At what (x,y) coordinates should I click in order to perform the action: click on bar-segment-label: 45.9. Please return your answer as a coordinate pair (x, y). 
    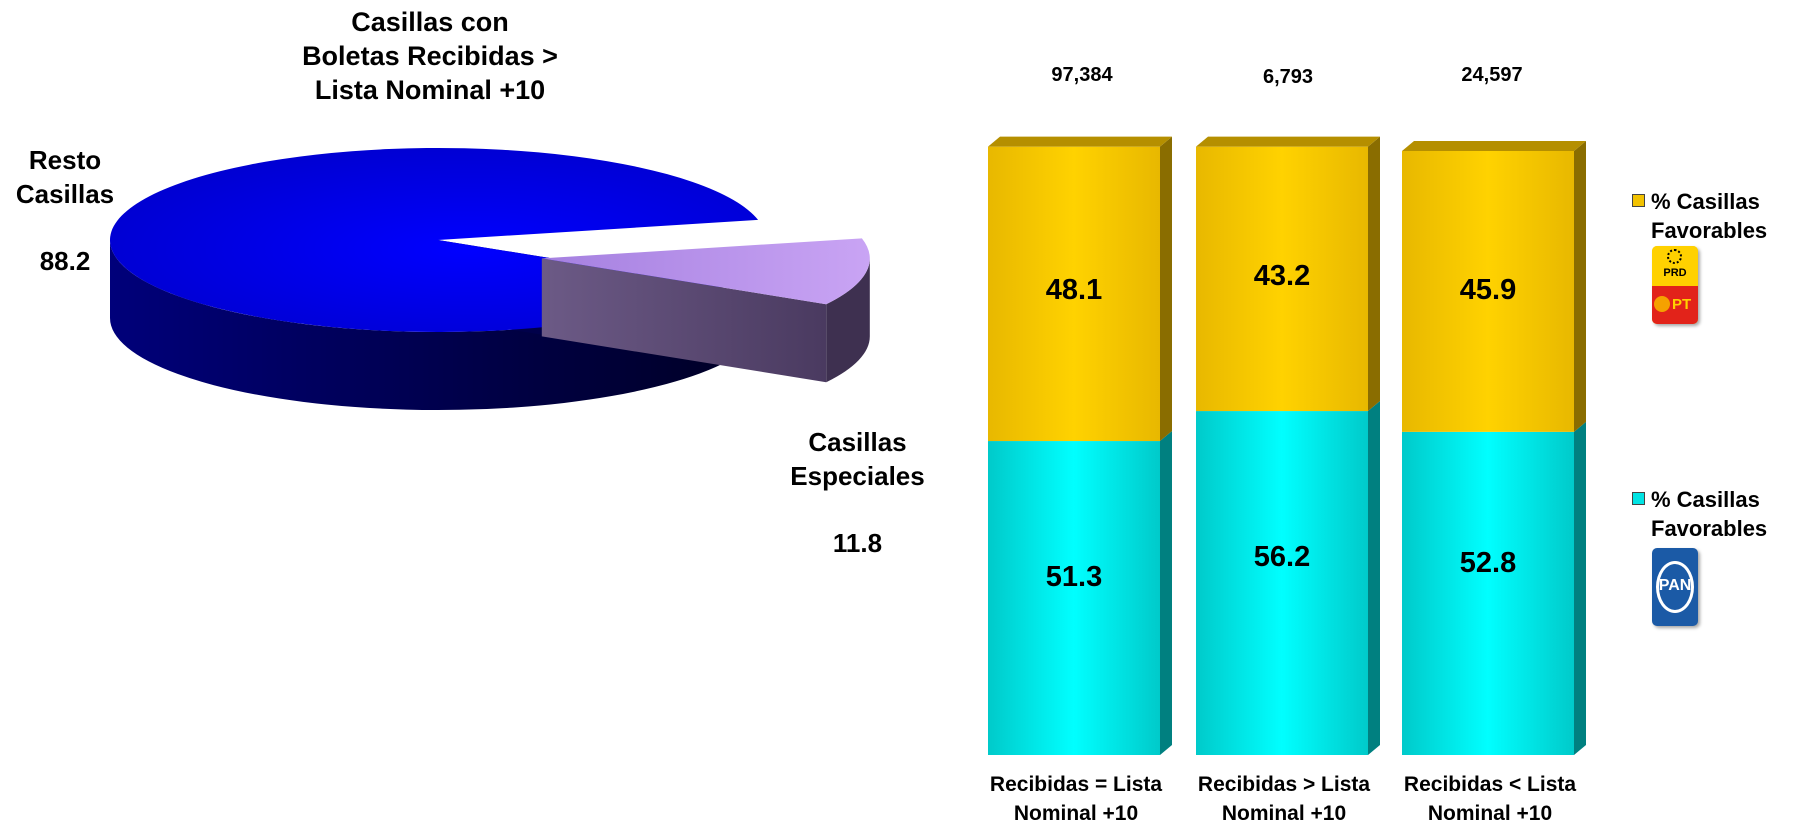
    Looking at the image, I should click on (1488, 290).